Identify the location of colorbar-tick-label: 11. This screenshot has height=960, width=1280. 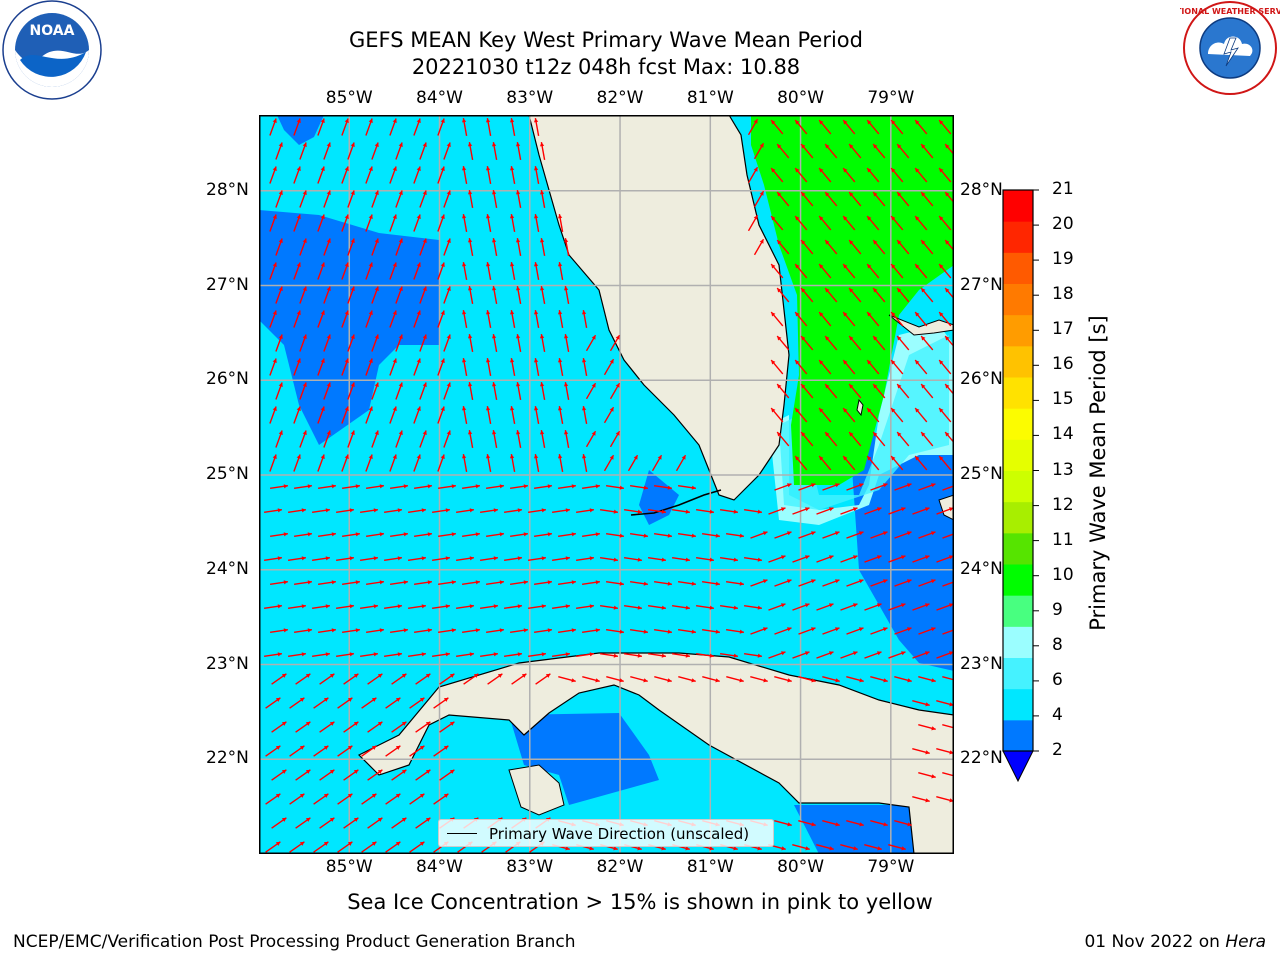
(1063, 539).